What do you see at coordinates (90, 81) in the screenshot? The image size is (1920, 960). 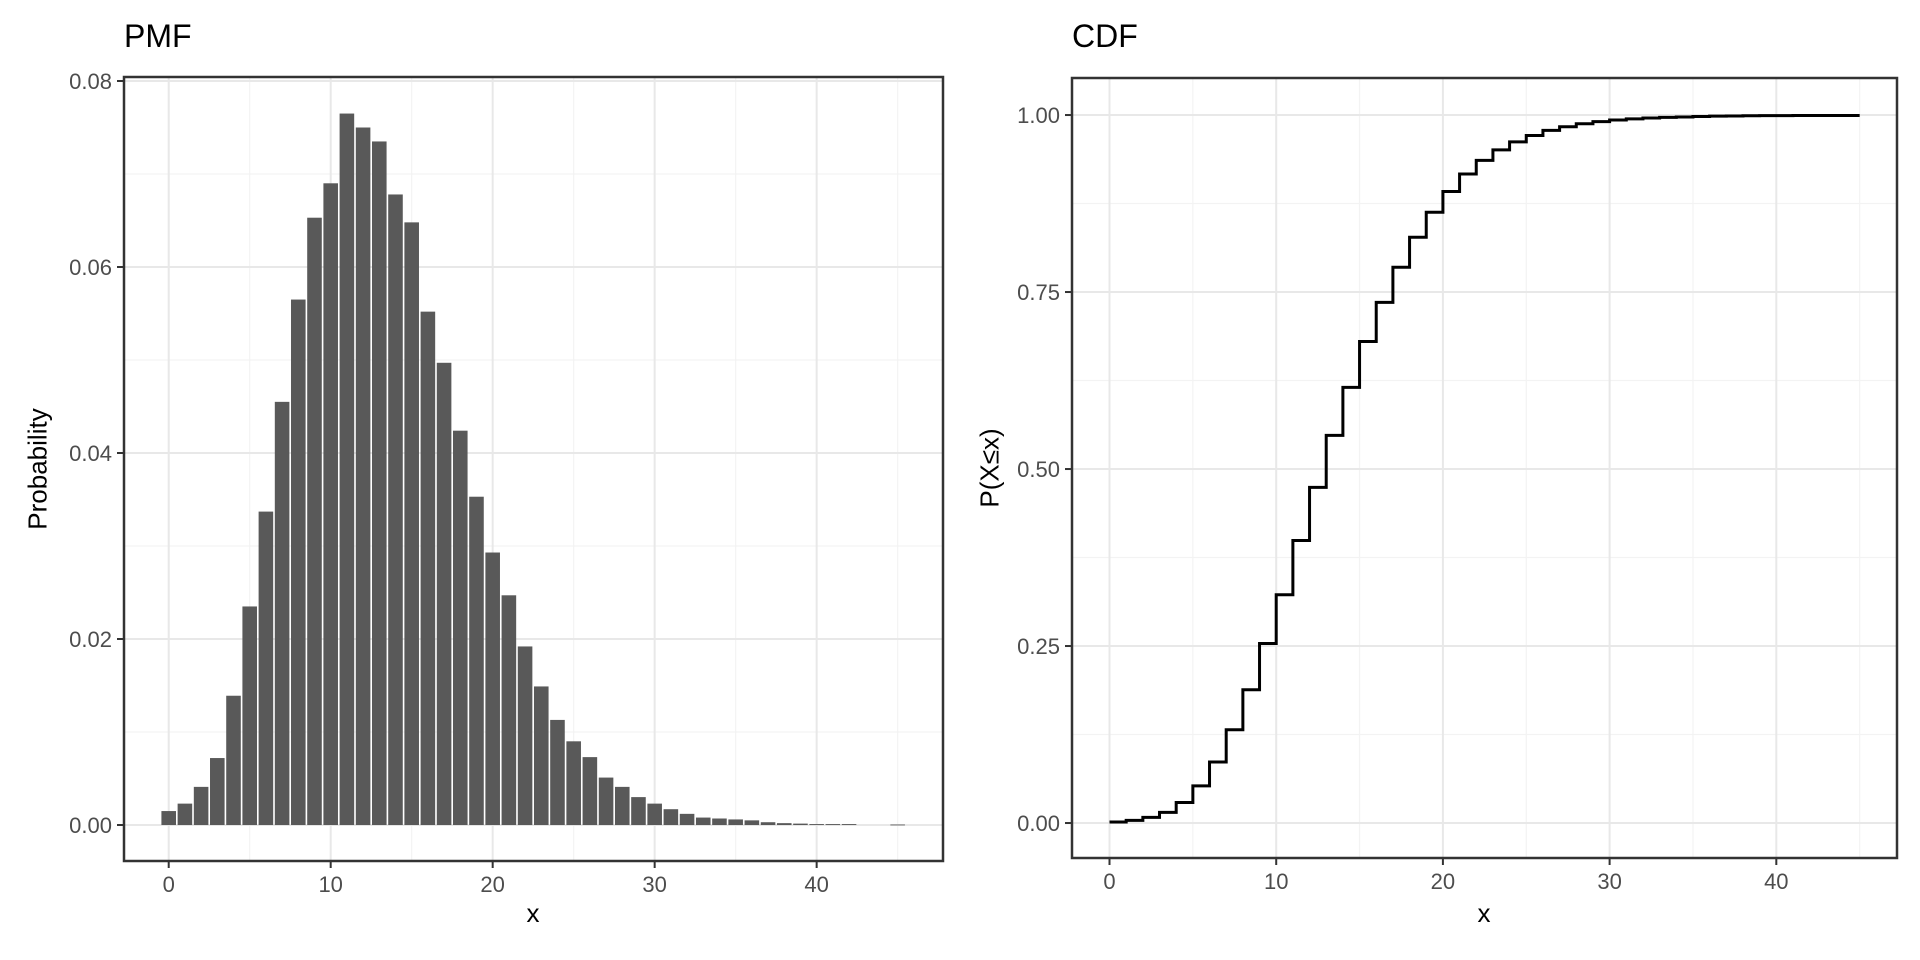 I see `y-tick-label: 0.08` at bounding box center [90, 81].